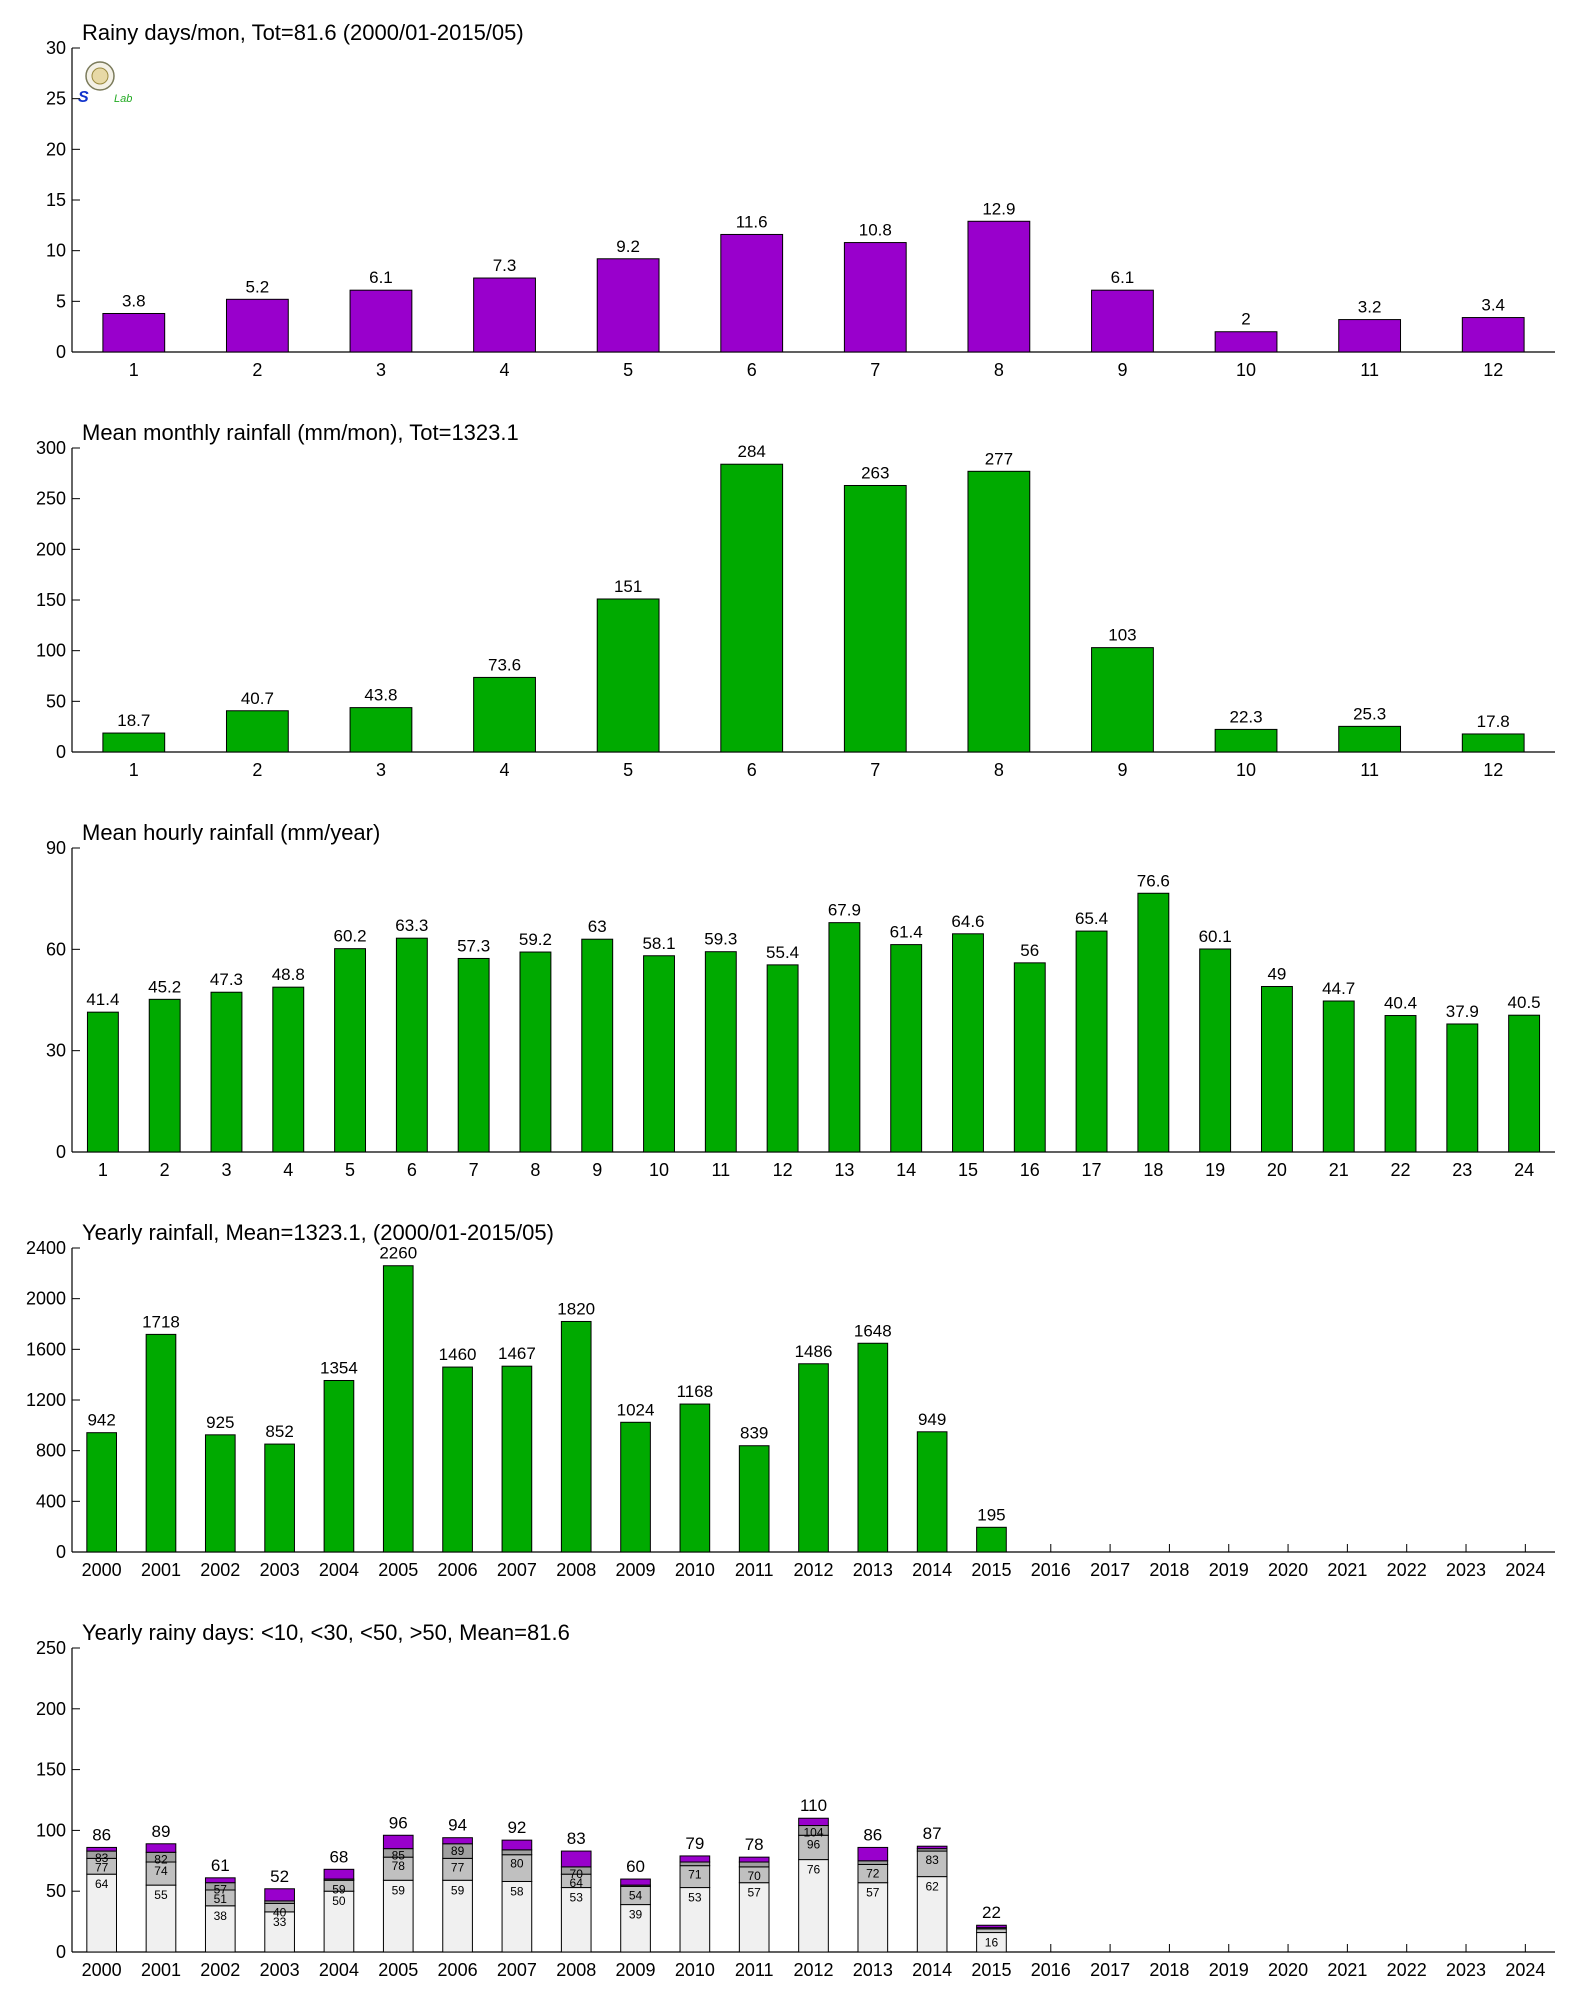 This screenshot has height=2005, width=1580. What do you see at coordinates (231, 832) in the screenshot?
I see `chart-title: Mean hourly rainfall (mm/year)` at bounding box center [231, 832].